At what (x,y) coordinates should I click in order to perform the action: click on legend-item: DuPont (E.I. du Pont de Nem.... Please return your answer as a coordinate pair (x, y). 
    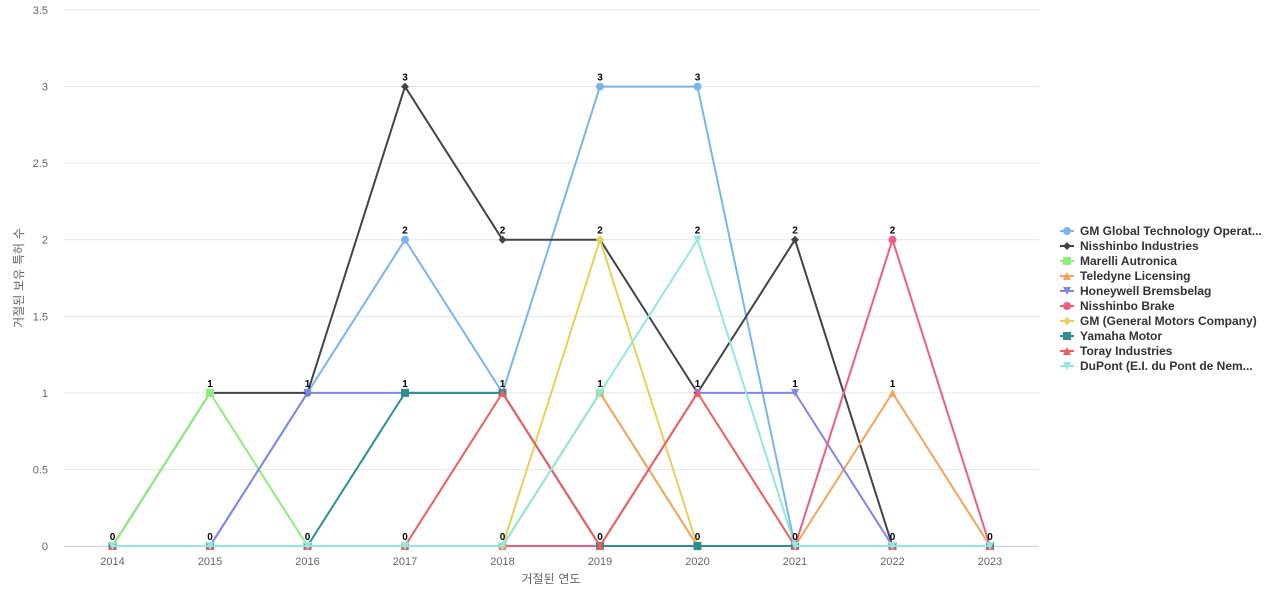
    Looking at the image, I should click on (1156, 366).